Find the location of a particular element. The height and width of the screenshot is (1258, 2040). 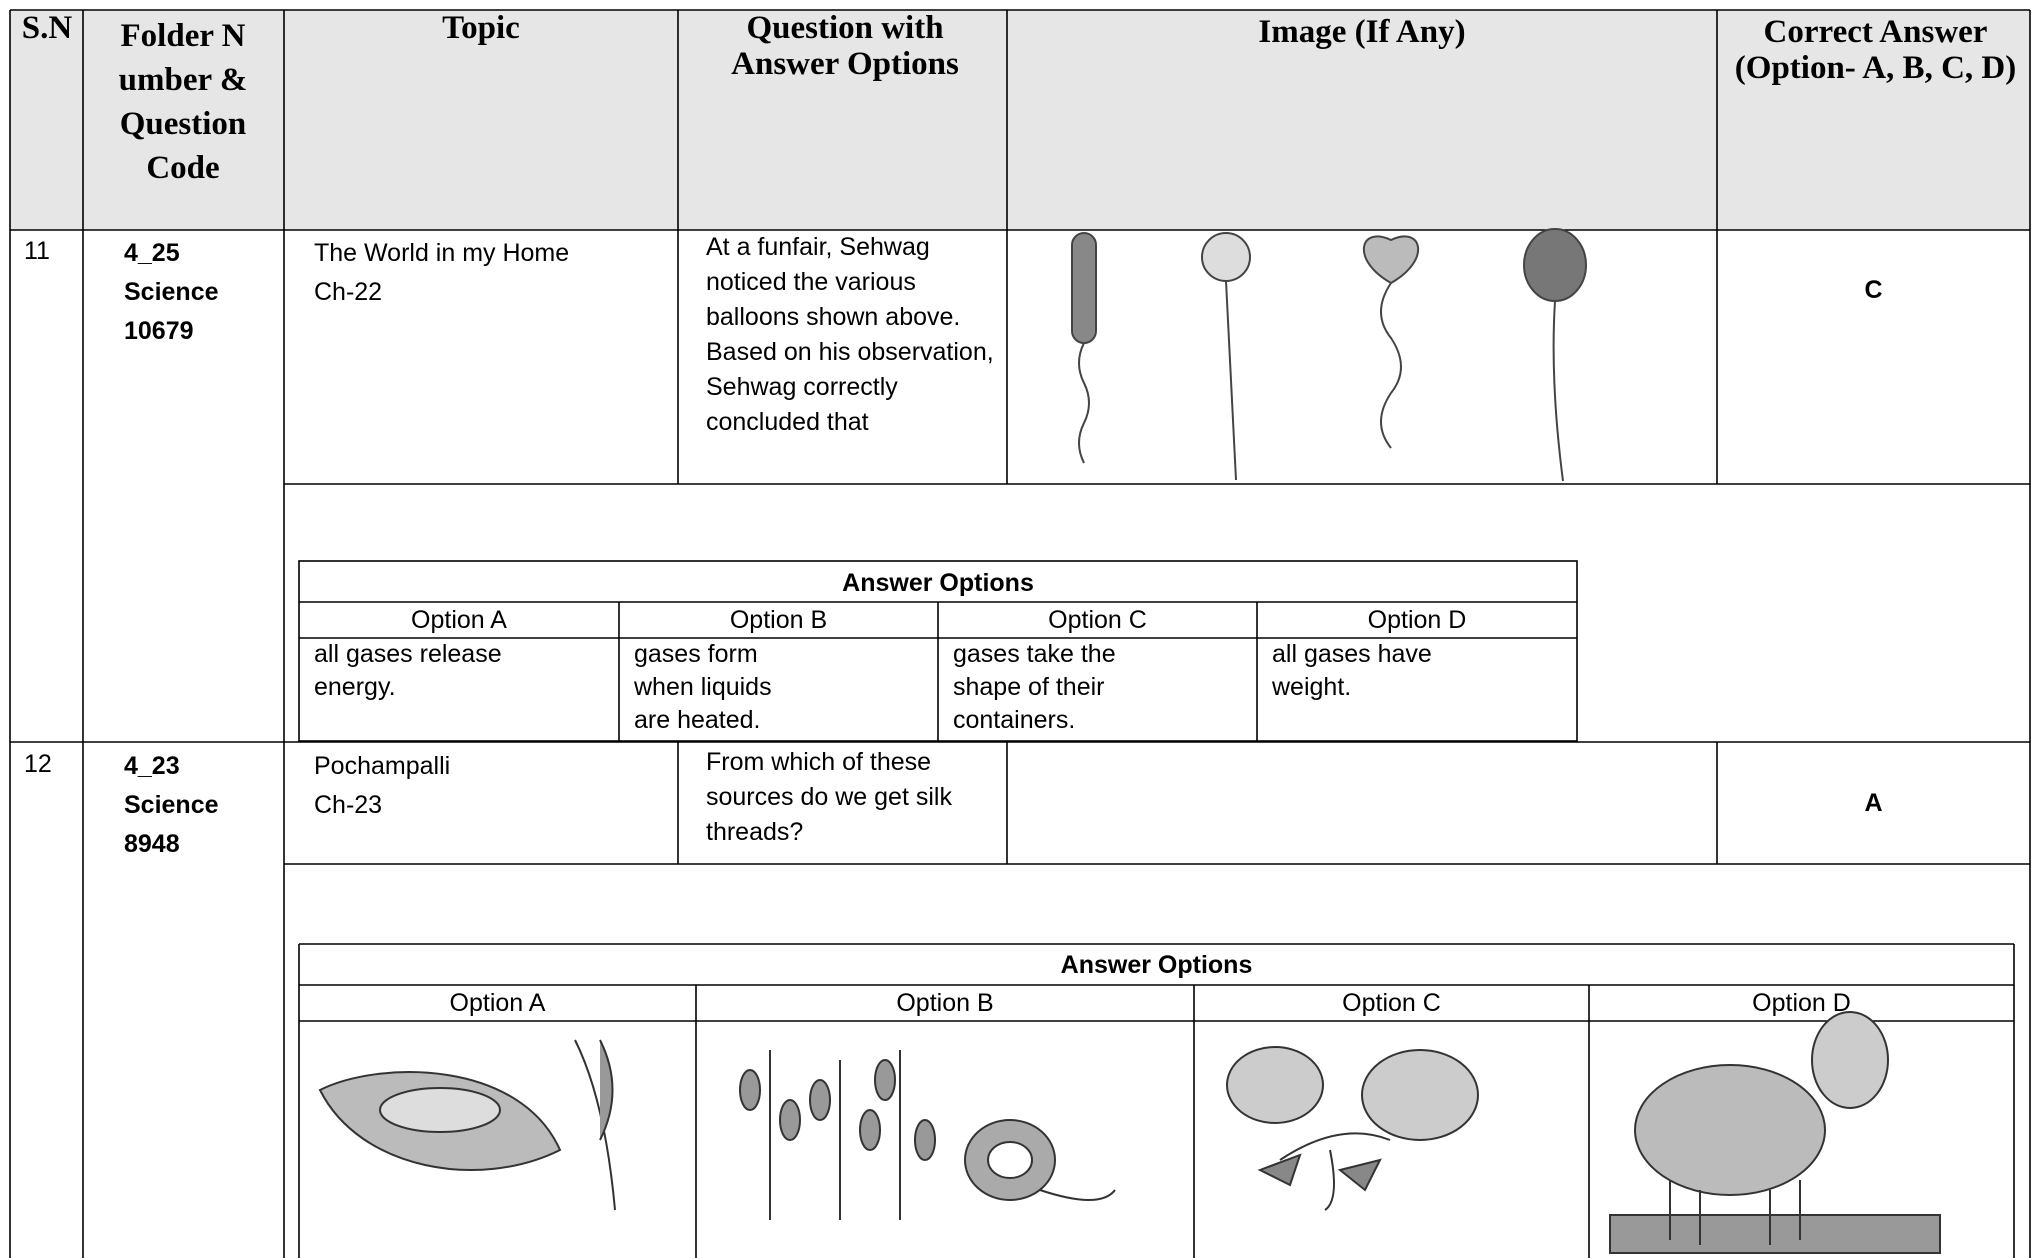

topic: Pochampalli Ch-23 is located at coordinates (382, 786).